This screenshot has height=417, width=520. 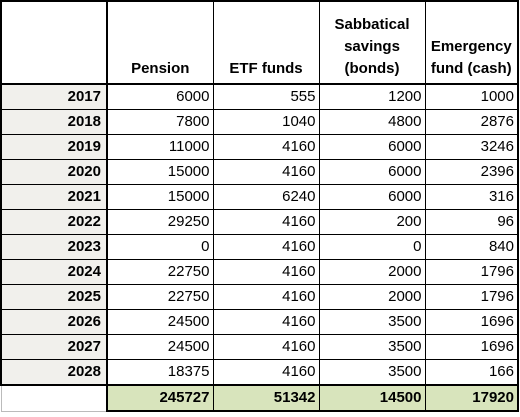 I want to click on value-cell: 96, so click(x=471, y=222).